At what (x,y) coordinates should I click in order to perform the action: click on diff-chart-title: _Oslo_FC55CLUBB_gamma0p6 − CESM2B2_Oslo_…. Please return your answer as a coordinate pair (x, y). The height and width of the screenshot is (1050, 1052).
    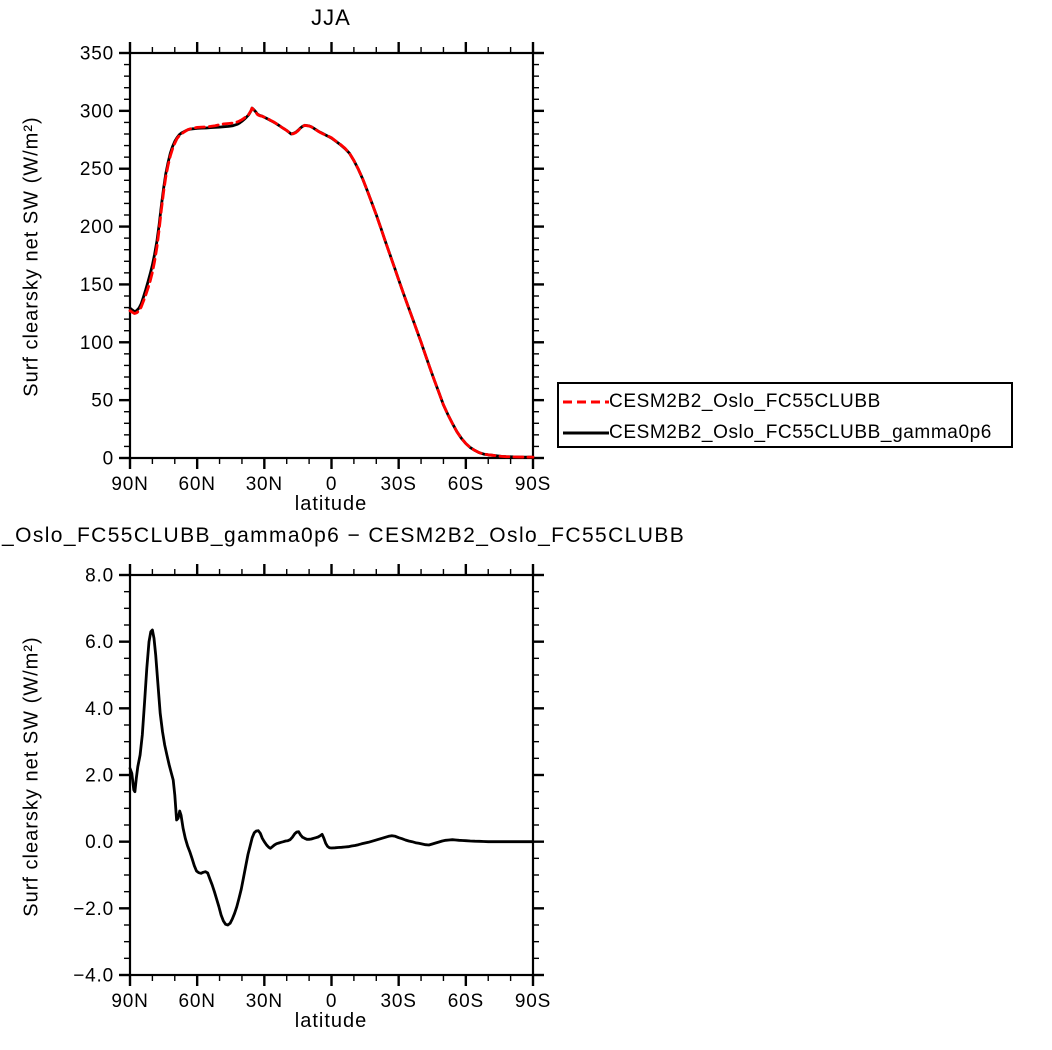
    Looking at the image, I should click on (344, 535).